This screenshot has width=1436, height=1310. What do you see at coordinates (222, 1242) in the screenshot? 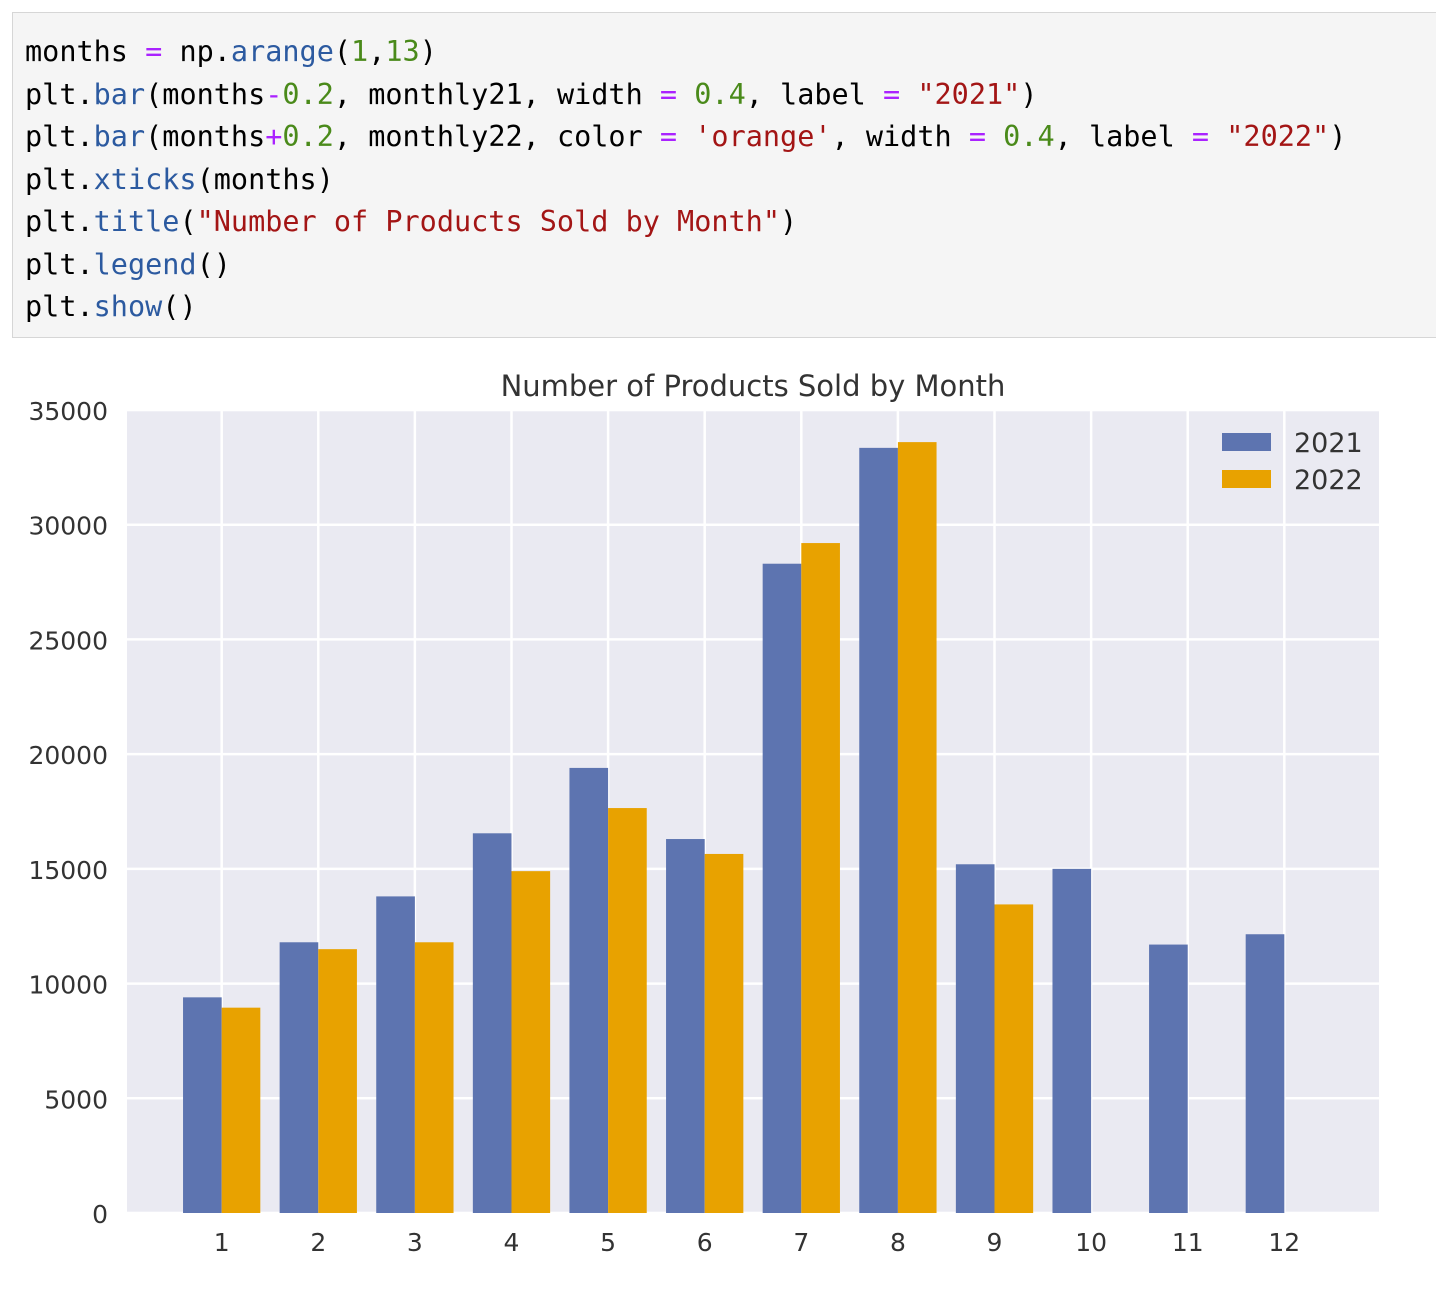
I see `x-tick-label: 1` at bounding box center [222, 1242].